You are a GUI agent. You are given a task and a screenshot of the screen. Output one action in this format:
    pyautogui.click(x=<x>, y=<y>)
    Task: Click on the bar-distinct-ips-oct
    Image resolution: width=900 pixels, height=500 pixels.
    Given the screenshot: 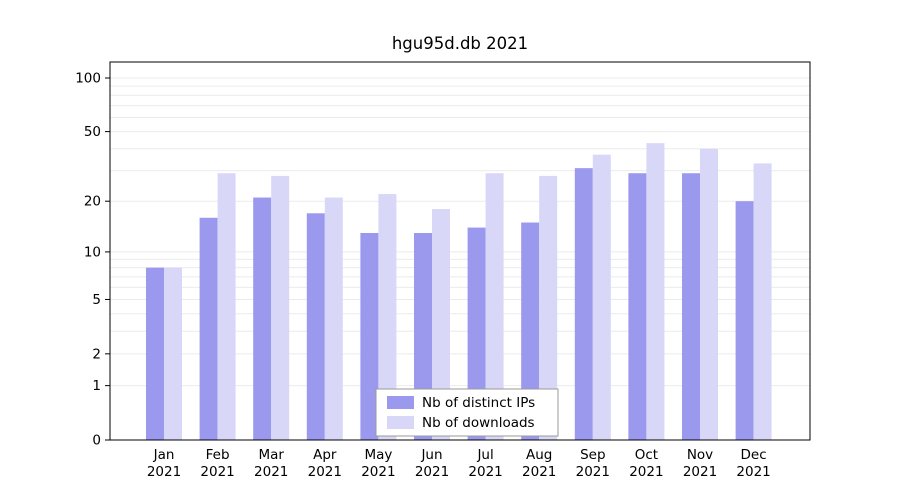 What is the action you would take?
    pyautogui.click(x=637, y=307)
    